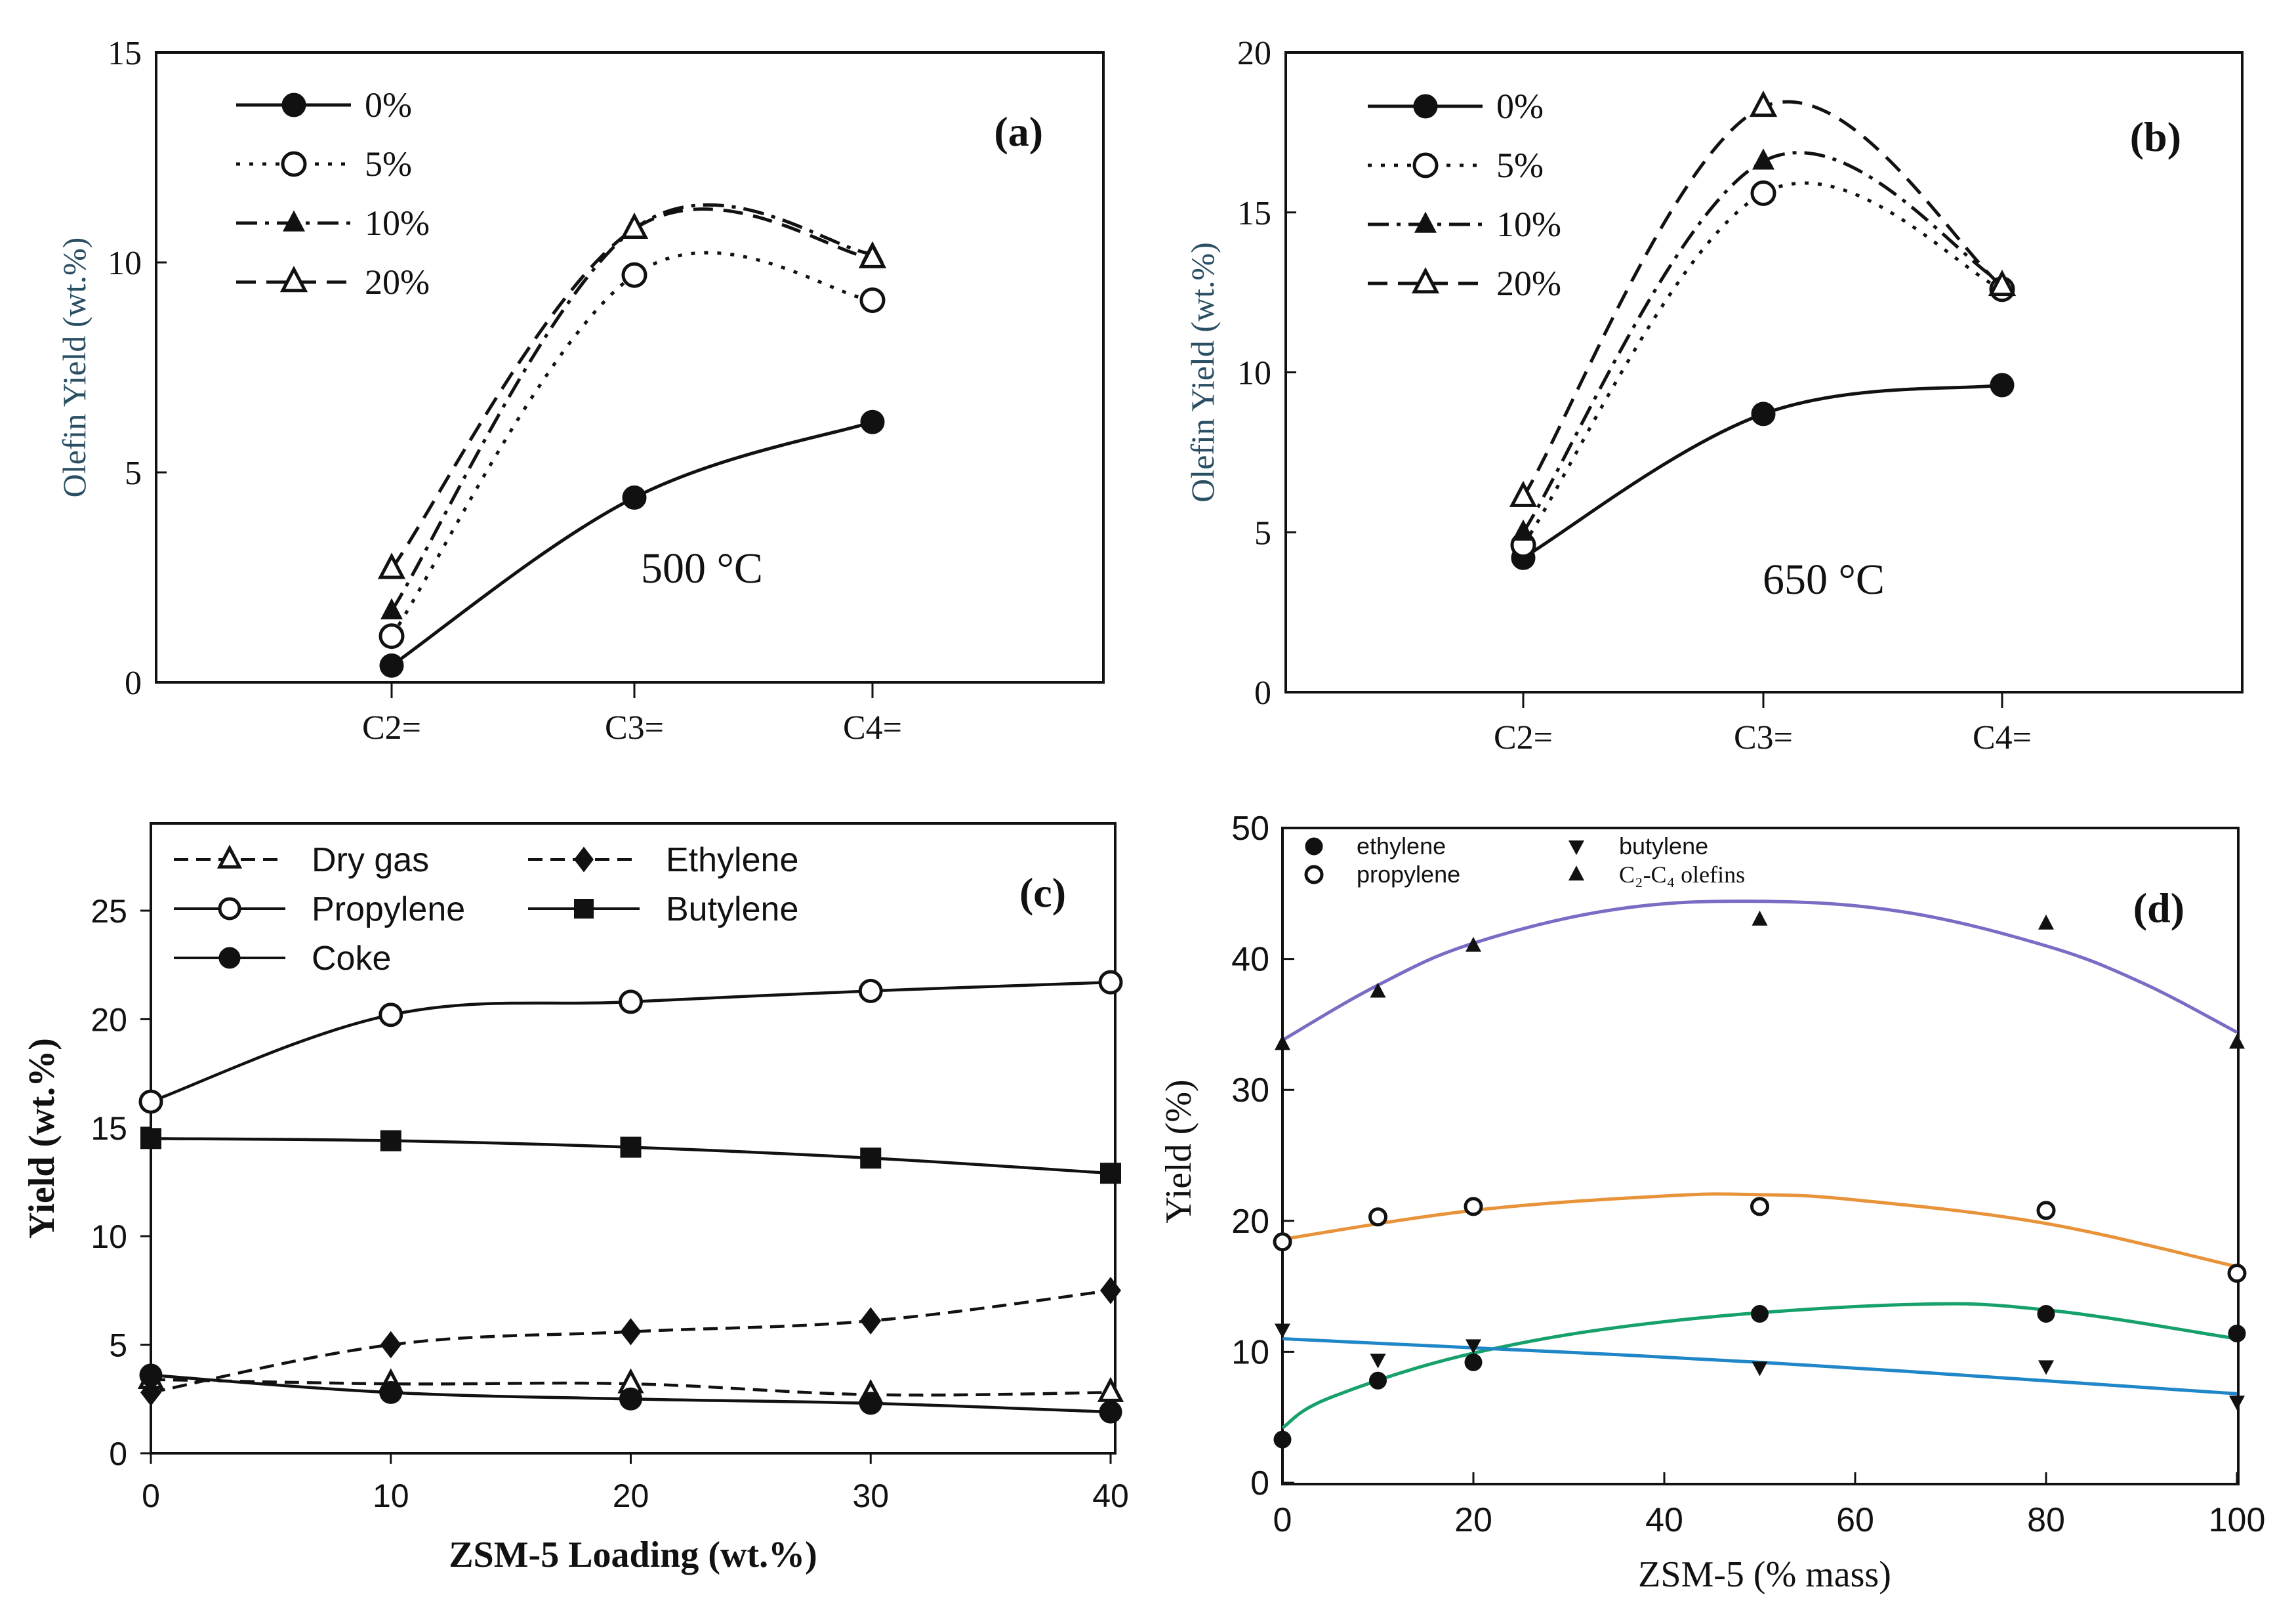 This screenshot has height=1614, width=2296. Describe the element at coordinates (118, 1346) in the screenshot. I see `y-tick-label: 5` at that location.